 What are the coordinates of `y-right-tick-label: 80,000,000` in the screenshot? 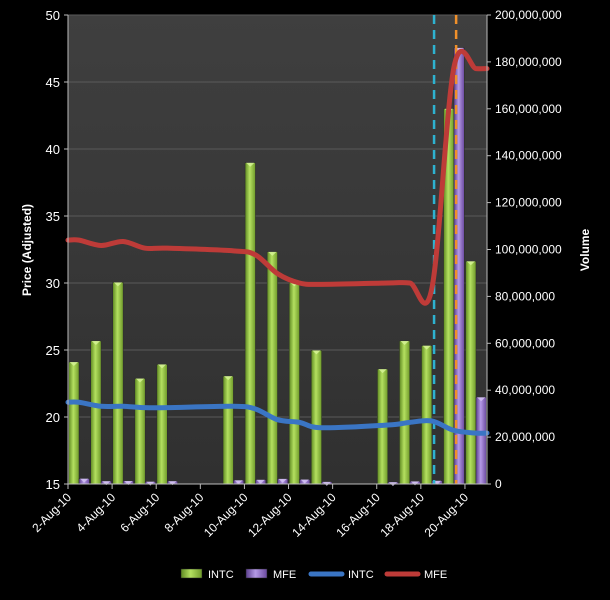 It's located at (525, 296).